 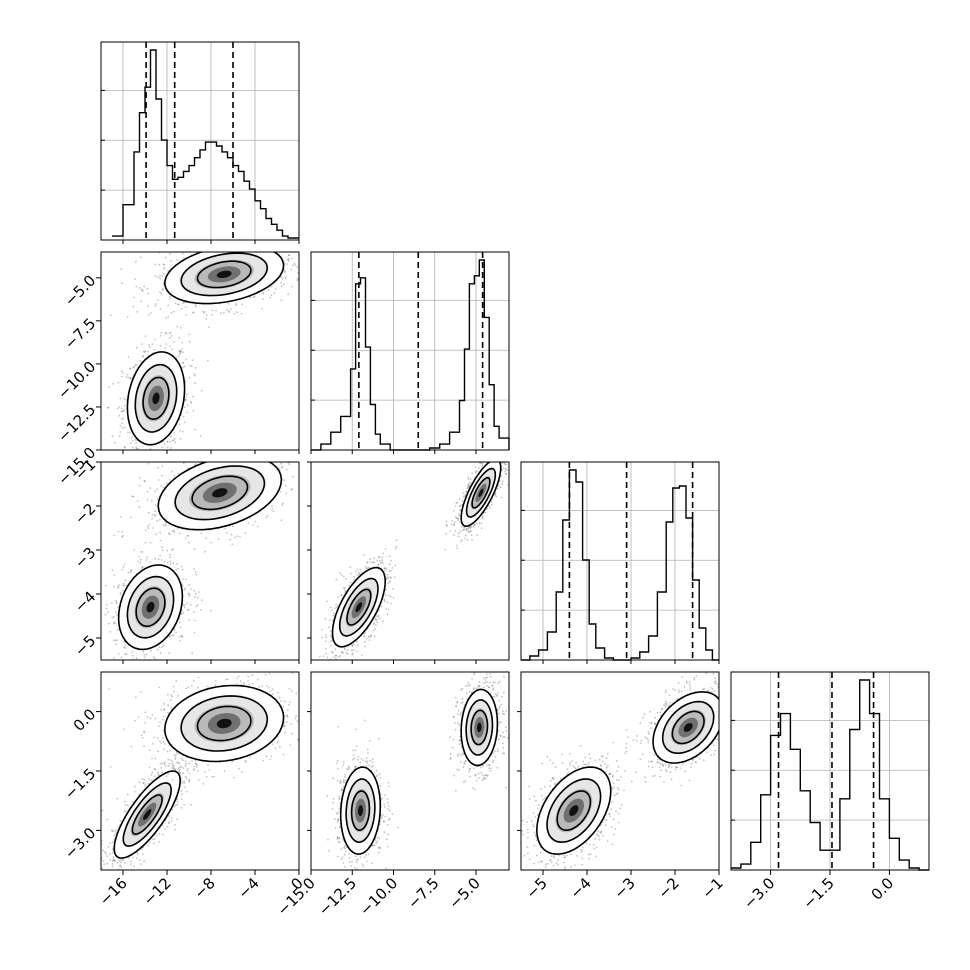 What do you see at coordinates (220, 493) in the screenshot?
I see `contour-line` at bounding box center [220, 493].